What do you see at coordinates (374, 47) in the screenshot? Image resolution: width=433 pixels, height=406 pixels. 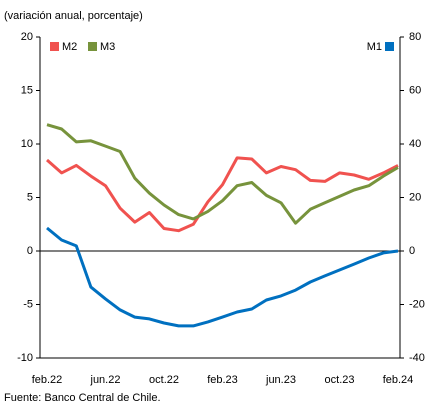 I see `legend-label: M1` at bounding box center [374, 47].